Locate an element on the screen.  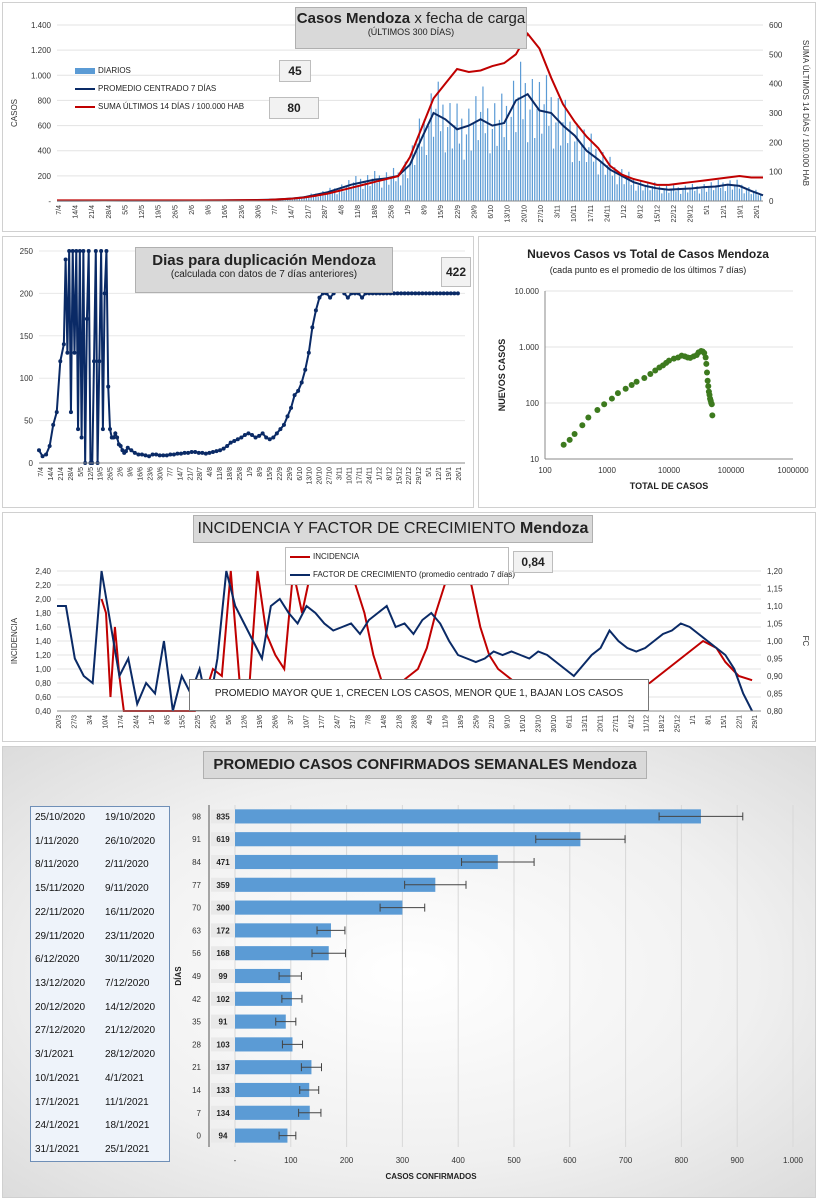
y-tick-label: 50 is located at coordinates (28, 421).